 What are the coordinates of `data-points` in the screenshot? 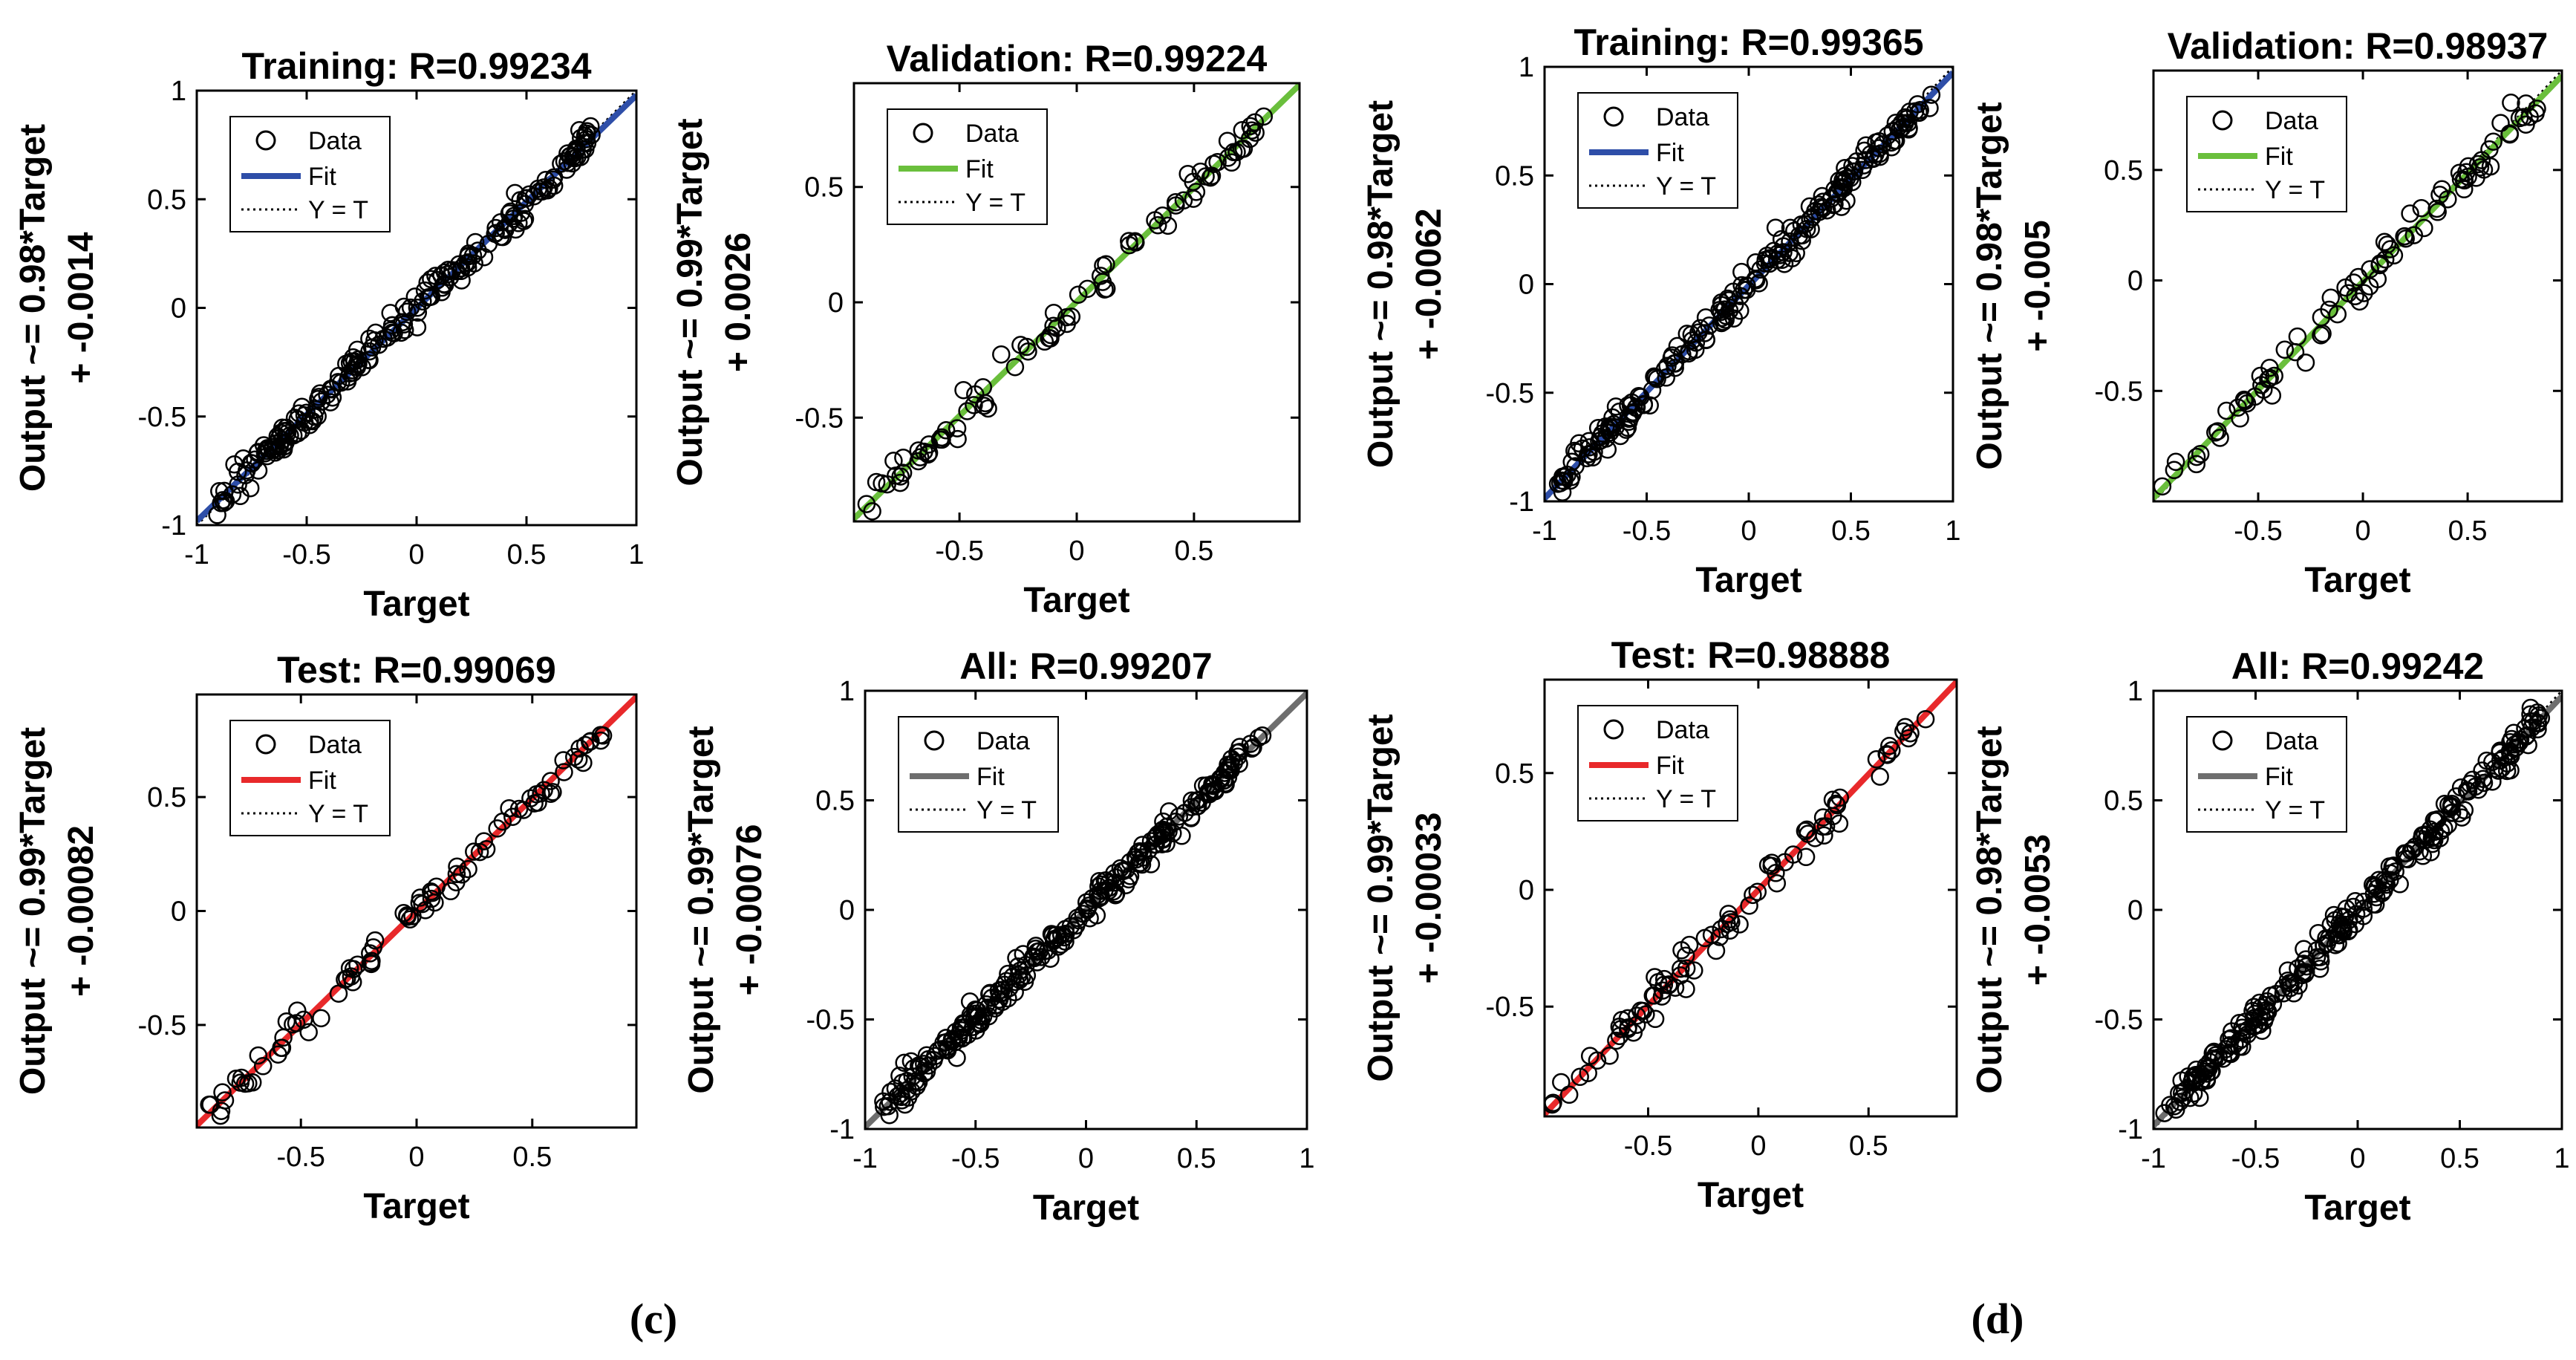 It's located at (1744, 293).